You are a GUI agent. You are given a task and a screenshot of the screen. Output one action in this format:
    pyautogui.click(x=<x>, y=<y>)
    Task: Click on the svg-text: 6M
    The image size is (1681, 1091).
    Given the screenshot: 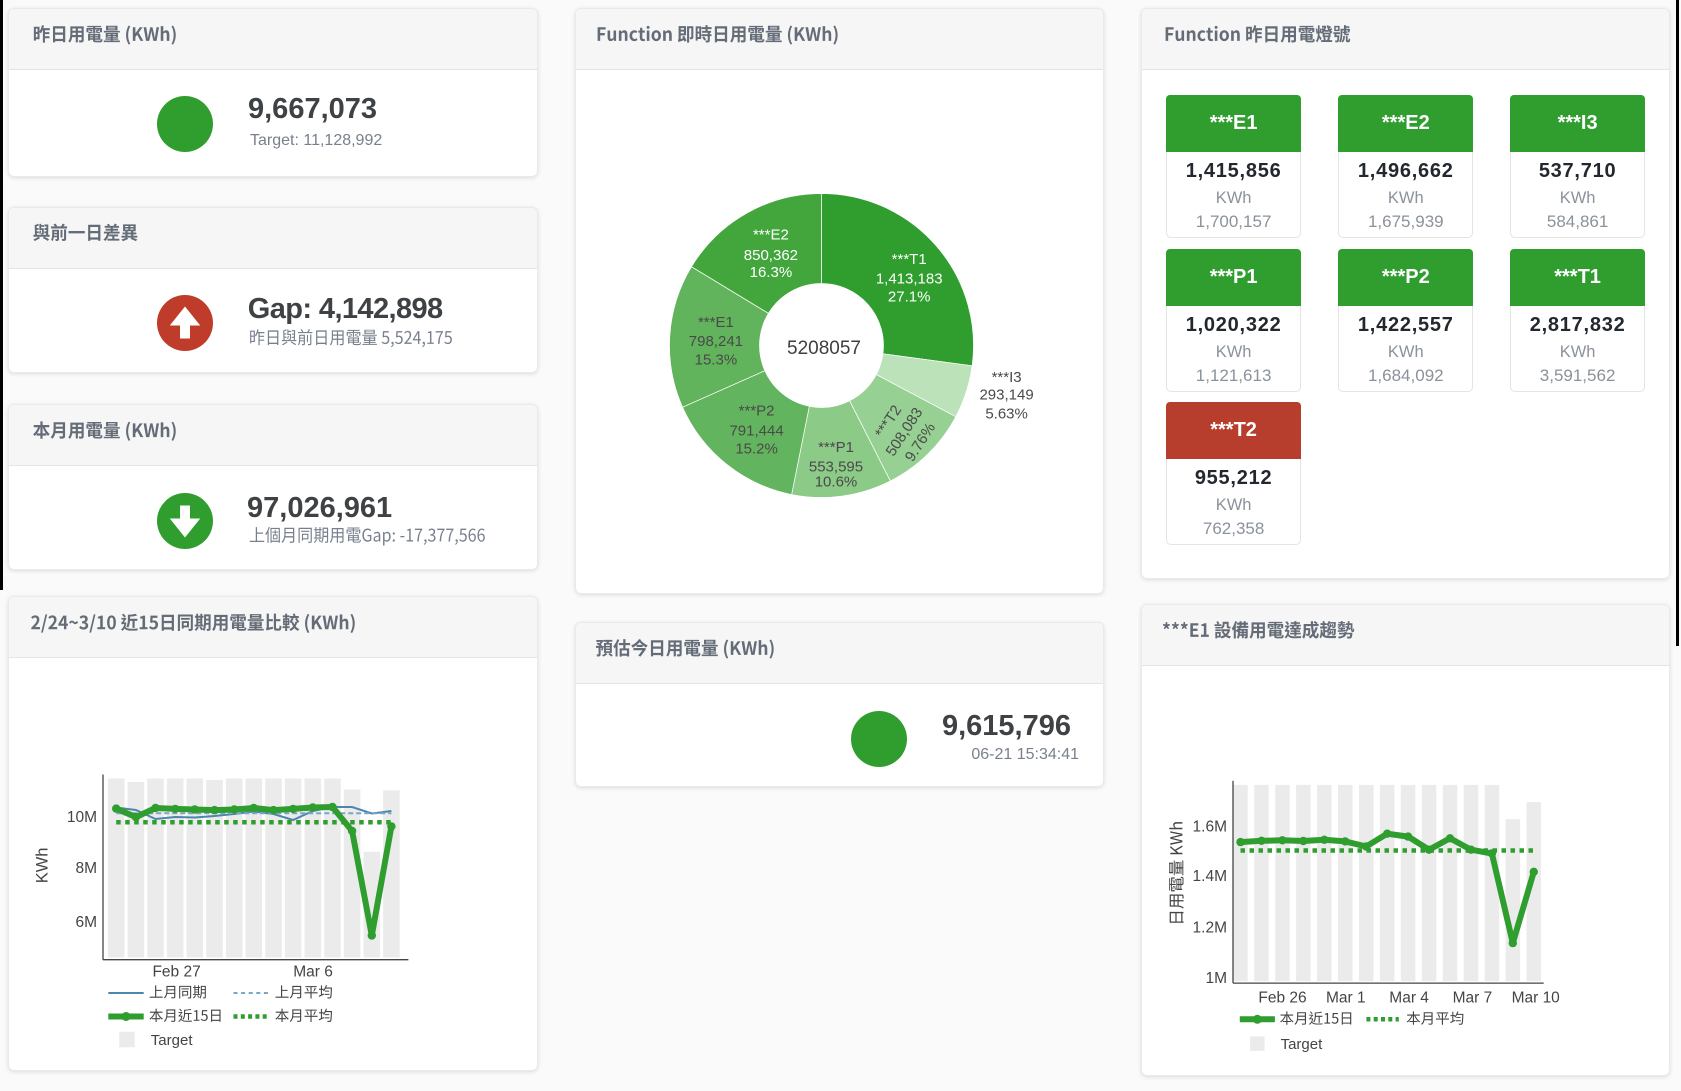 What is the action you would take?
    pyautogui.click(x=86, y=922)
    